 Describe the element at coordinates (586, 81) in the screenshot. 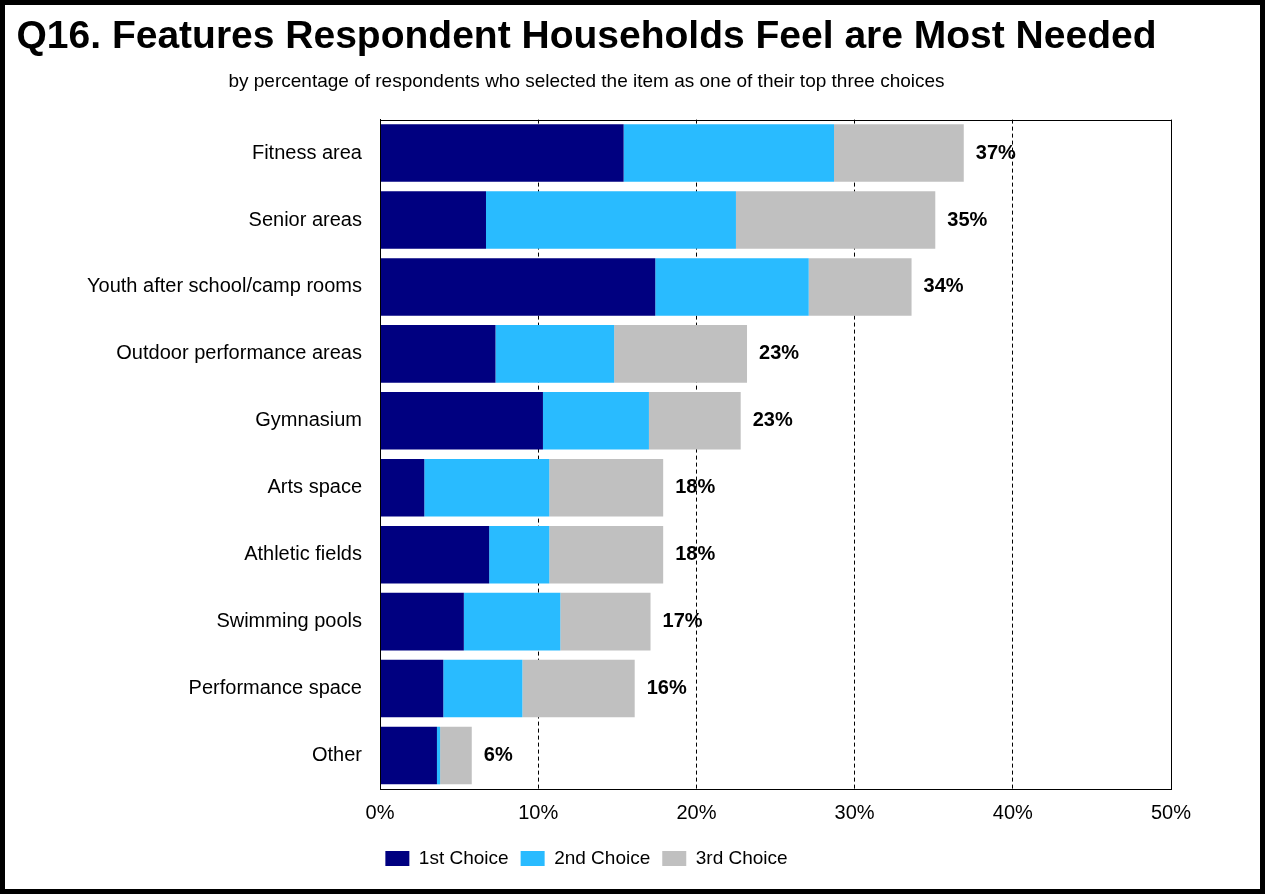

I see `chart-subtitle: by percentage of respondents who selected the item as one of their top three choices` at that location.